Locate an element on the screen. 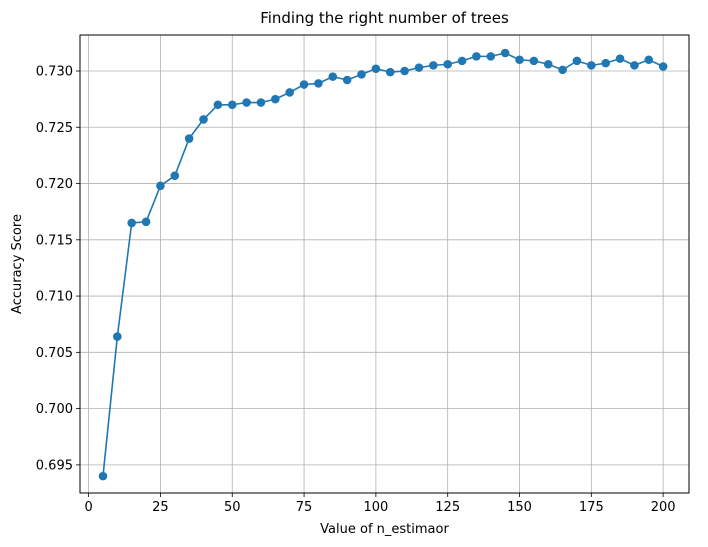 The height and width of the screenshot is (547, 708). x-tick-label: 25 is located at coordinates (160, 507).